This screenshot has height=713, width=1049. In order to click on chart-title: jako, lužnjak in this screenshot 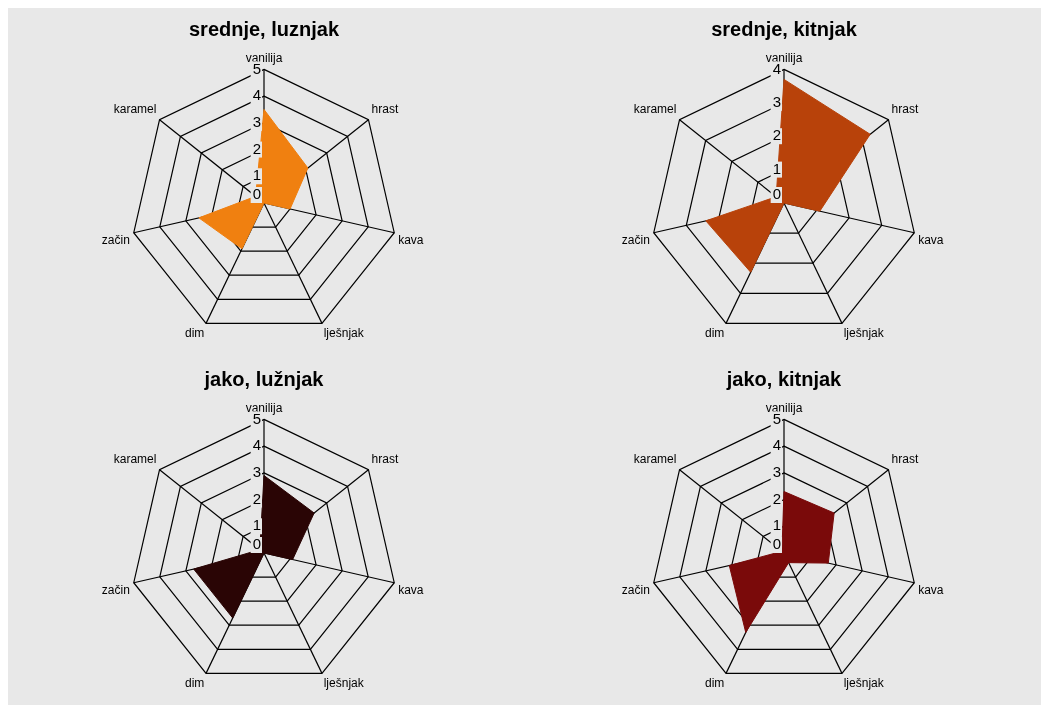, I will do `click(264, 378)`.